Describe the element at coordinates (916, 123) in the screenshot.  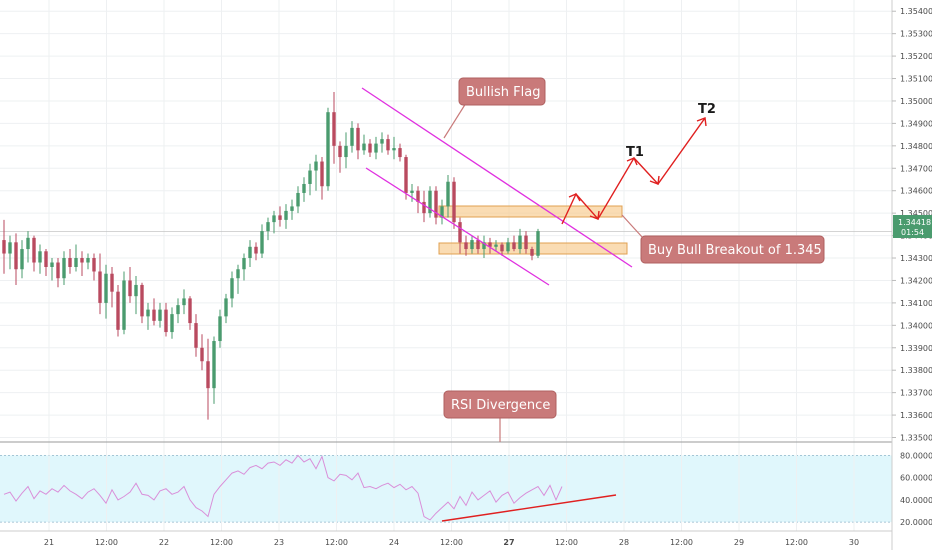
I see `price-tick-label: 1.34900` at that location.